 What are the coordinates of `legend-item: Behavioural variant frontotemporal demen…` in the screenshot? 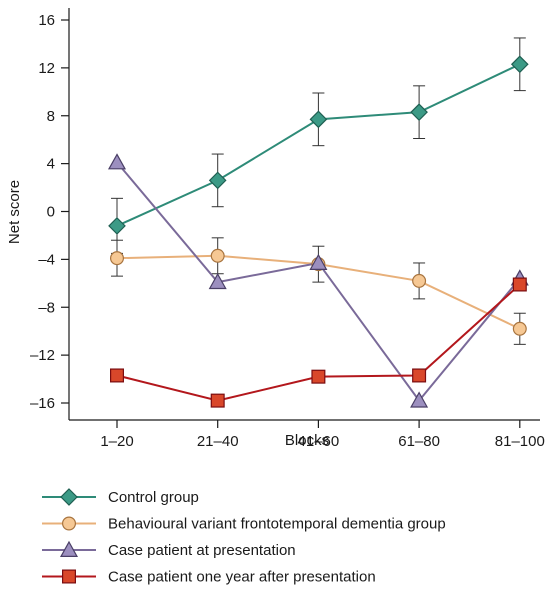 It's located at (244, 524).